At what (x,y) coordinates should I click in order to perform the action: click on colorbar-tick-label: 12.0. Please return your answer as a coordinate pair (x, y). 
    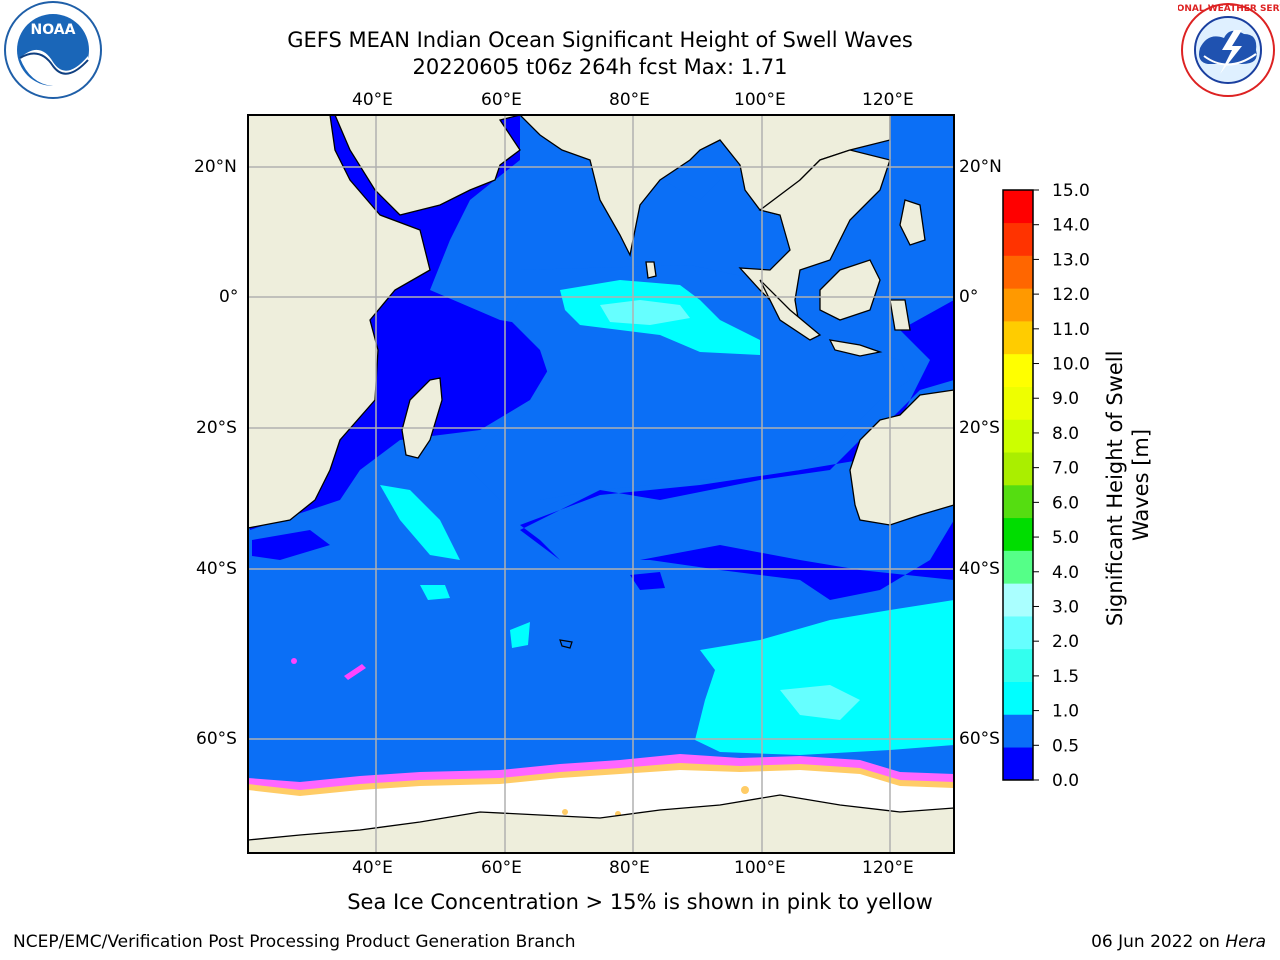
    Looking at the image, I should click on (1071, 295).